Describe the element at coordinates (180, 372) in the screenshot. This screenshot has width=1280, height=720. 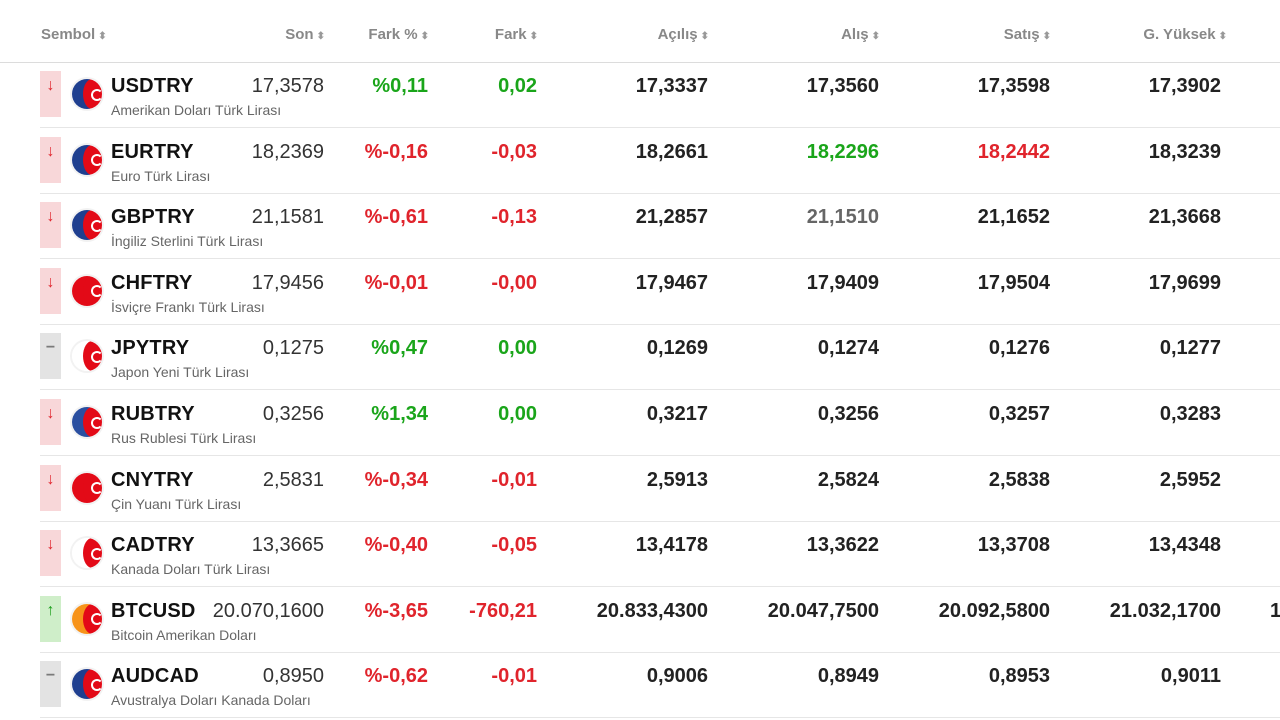
I see `symbol-description: Japon Yeni Türk Lirası` at that location.